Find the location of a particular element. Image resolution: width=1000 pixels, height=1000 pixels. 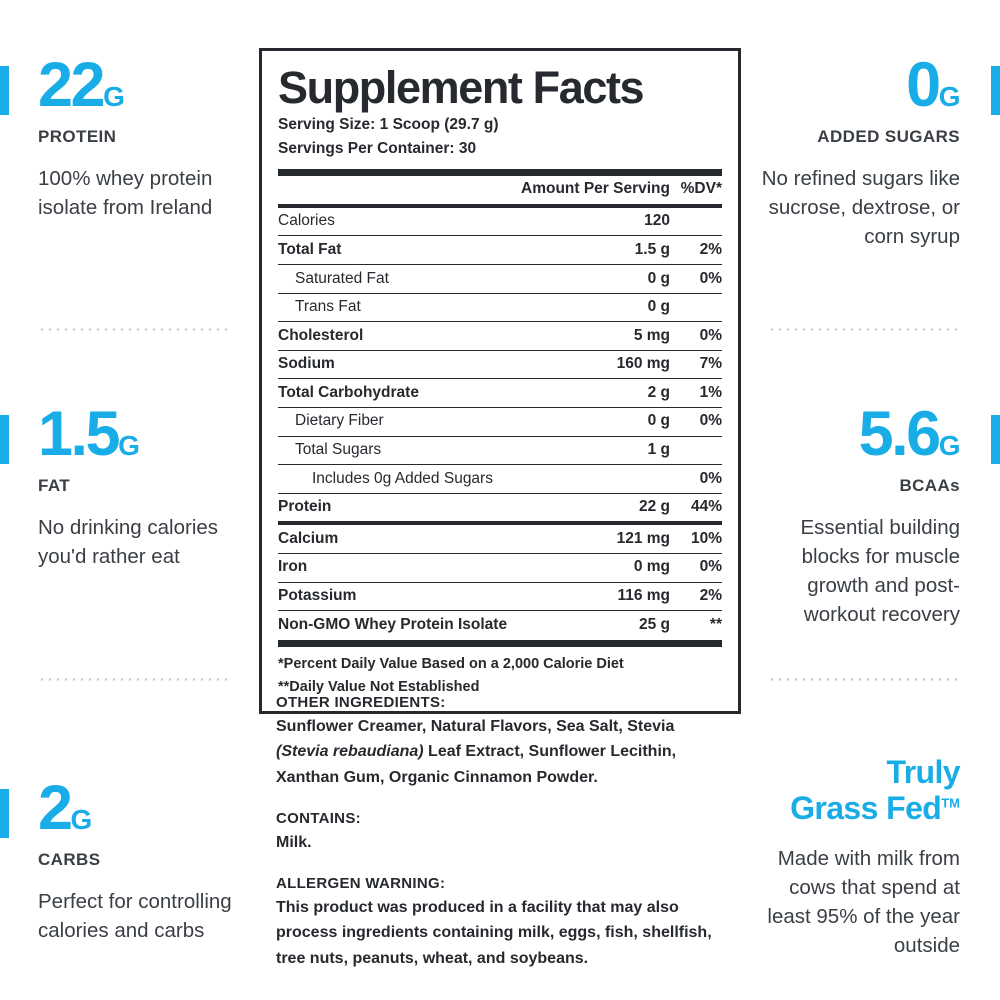

row-amount: 121 mg is located at coordinates (592, 538).